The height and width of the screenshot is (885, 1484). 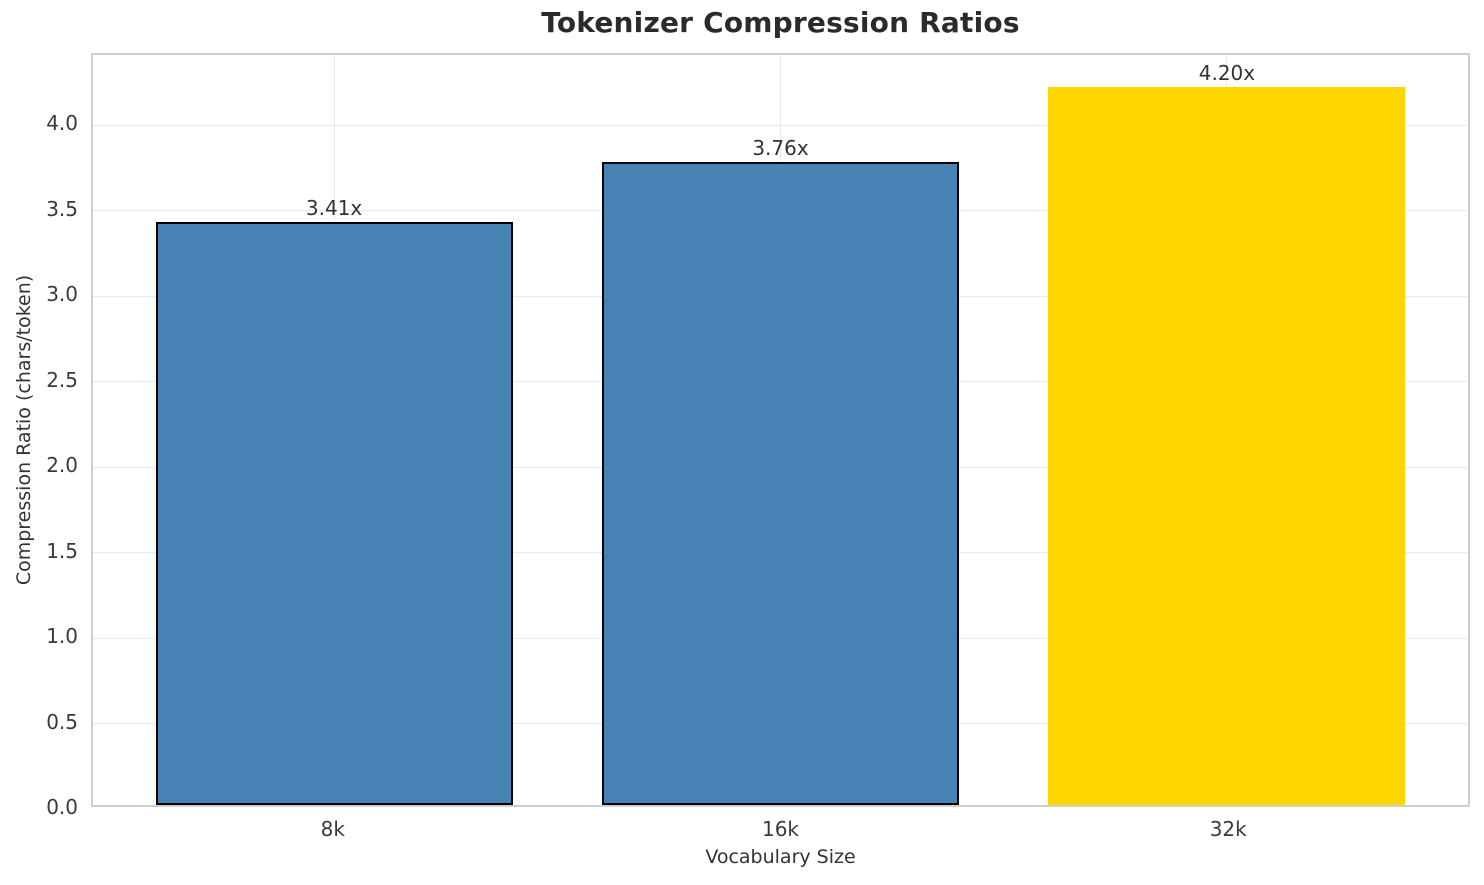 What do you see at coordinates (780, 22) in the screenshot?
I see `chart-title: Tokenizer Compression Ratios` at bounding box center [780, 22].